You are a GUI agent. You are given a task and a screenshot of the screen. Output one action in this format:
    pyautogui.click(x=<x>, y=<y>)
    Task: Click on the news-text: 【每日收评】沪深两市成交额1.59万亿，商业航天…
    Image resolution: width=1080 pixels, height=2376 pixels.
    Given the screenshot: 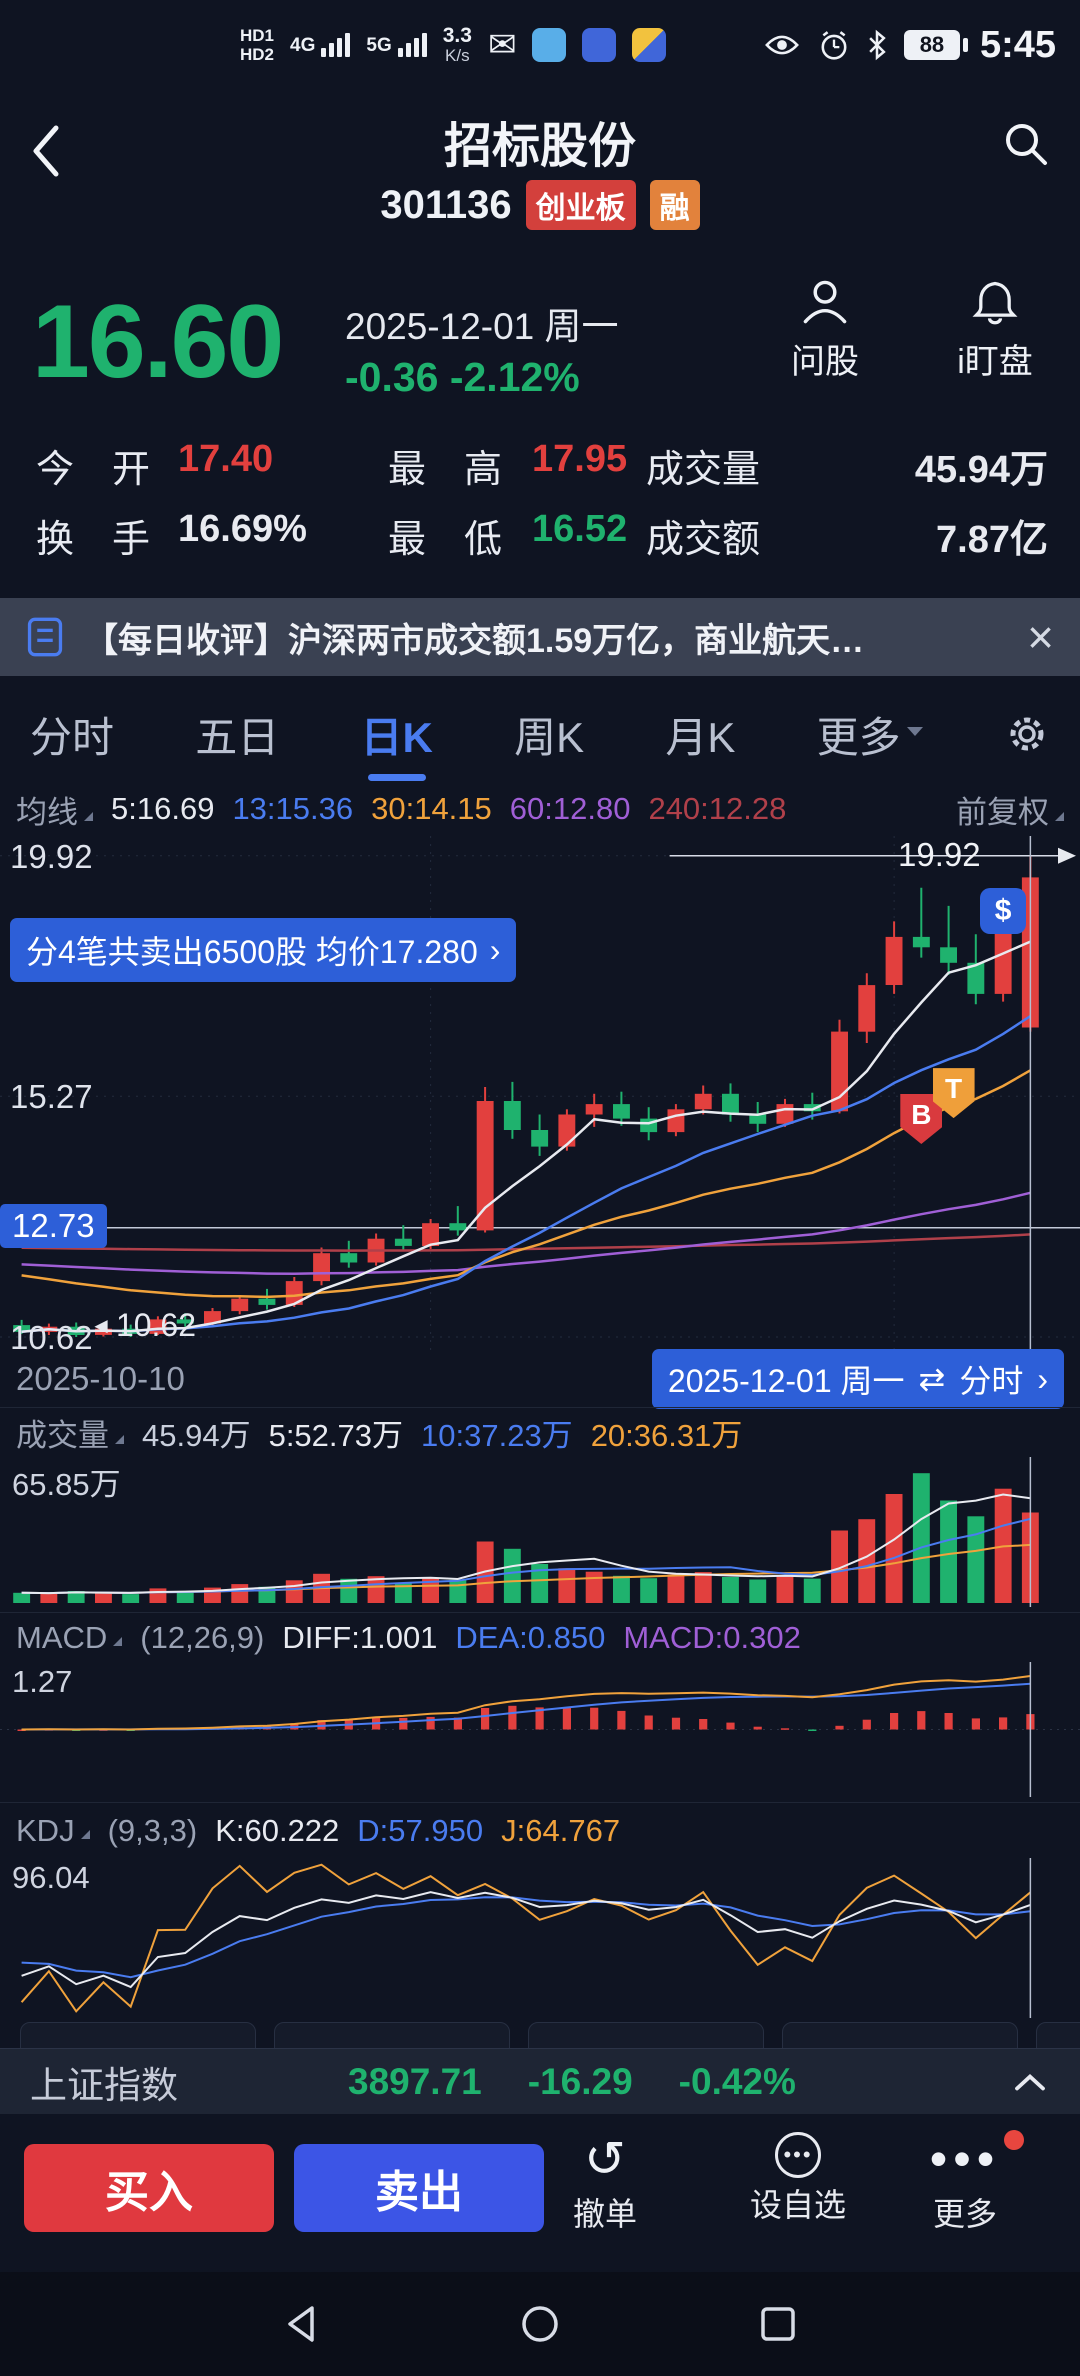 What is the action you would take?
    pyautogui.click(x=474, y=640)
    